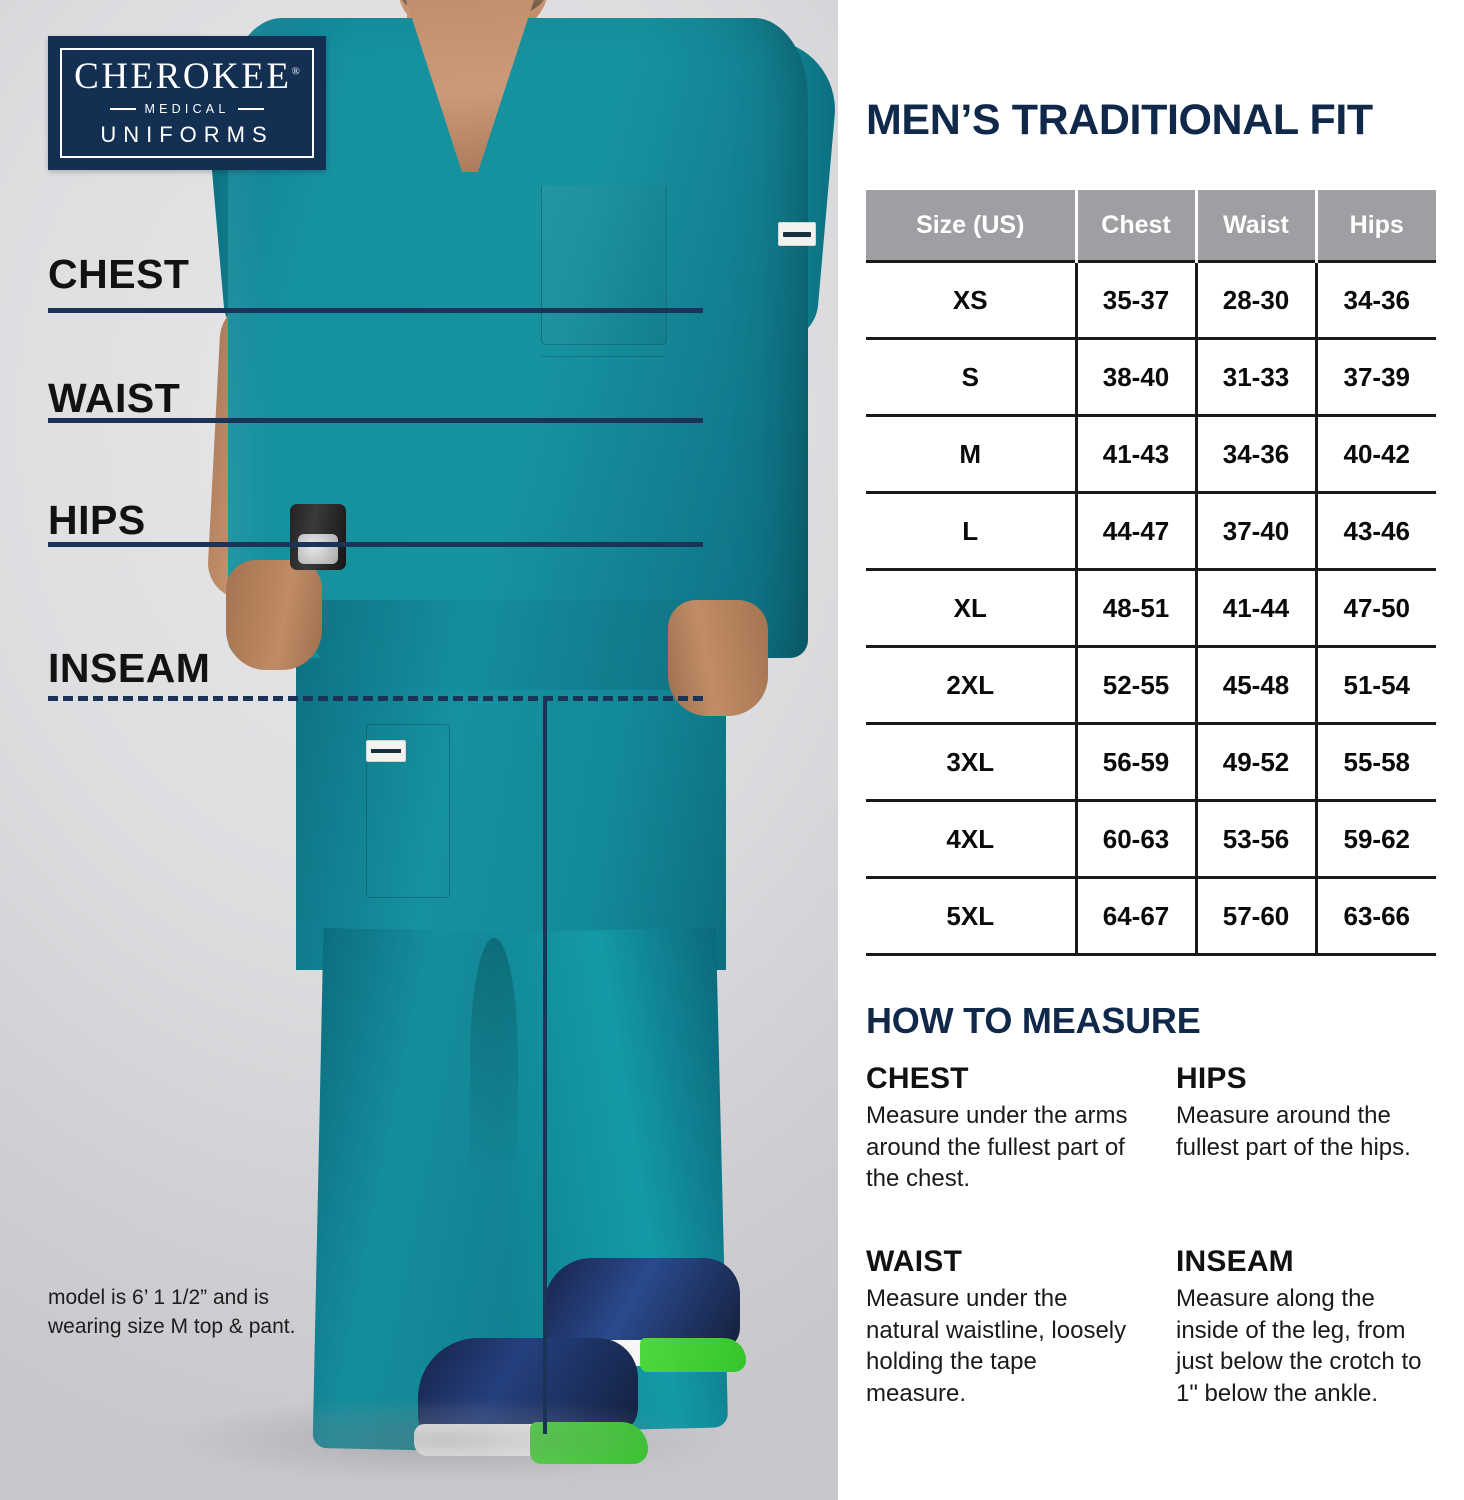  I want to click on chest-cell: 52-55, so click(1137, 685).